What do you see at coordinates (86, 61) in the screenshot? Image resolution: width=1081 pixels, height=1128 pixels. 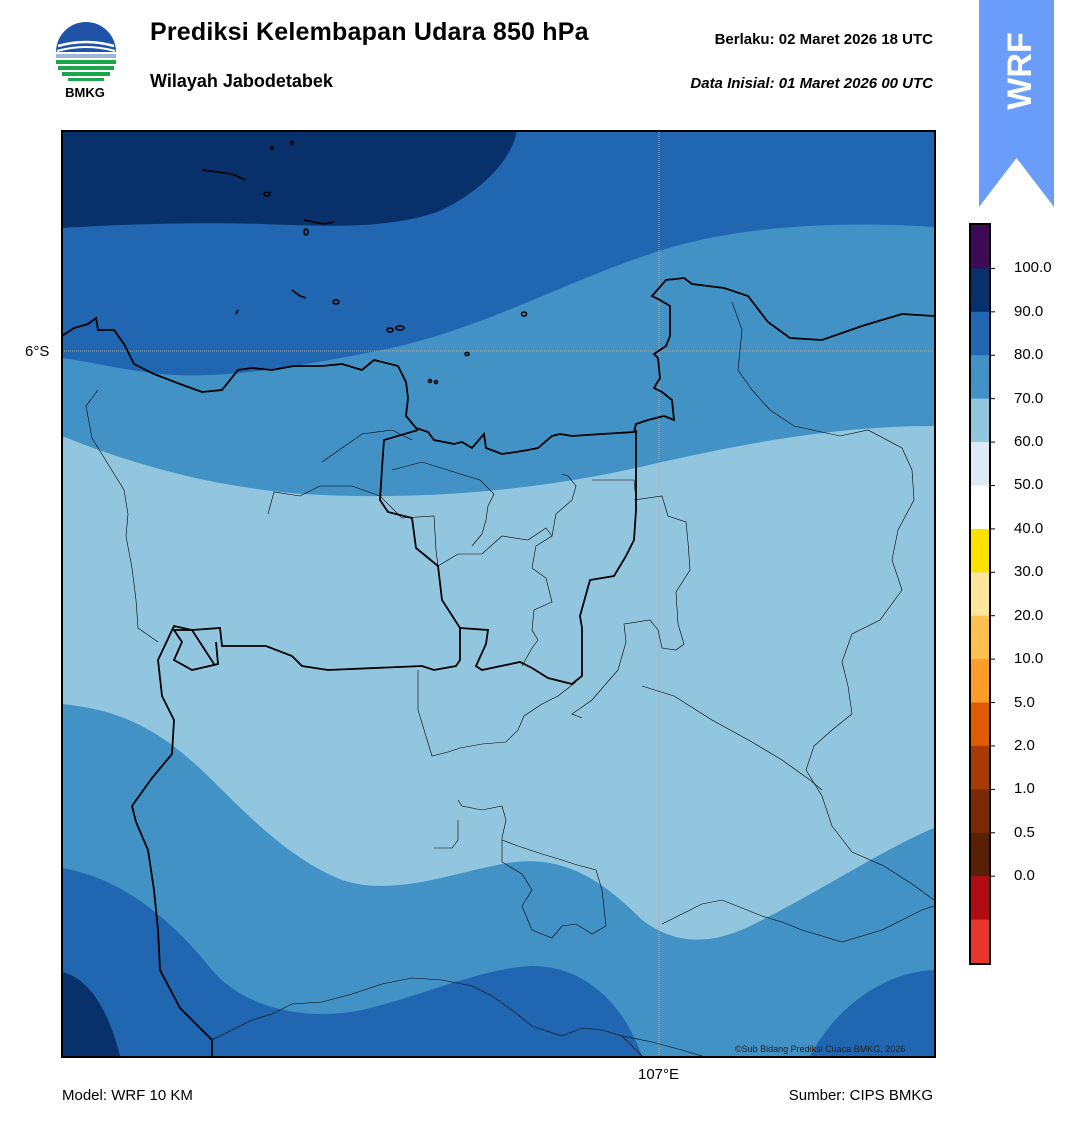 I see `bmkg-logo-icon` at bounding box center [86, 61].